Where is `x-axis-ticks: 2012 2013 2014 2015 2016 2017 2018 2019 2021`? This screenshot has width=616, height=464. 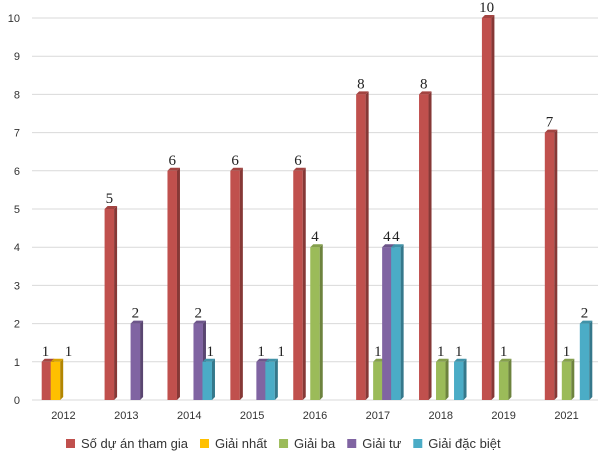
x-axis-ticks: 2012 2013 2014 2015 2016 2017 2018 2019 2021 is located at coordinates (315, 416).